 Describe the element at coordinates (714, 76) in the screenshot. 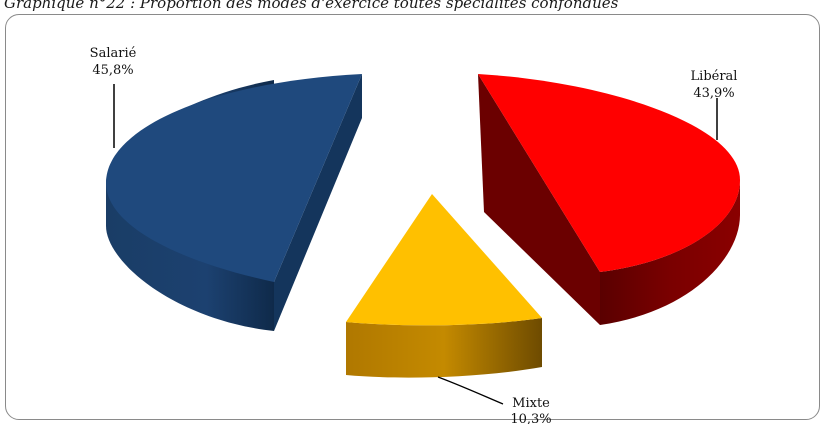

I see `label-liberal-name: Libéral` at that location.